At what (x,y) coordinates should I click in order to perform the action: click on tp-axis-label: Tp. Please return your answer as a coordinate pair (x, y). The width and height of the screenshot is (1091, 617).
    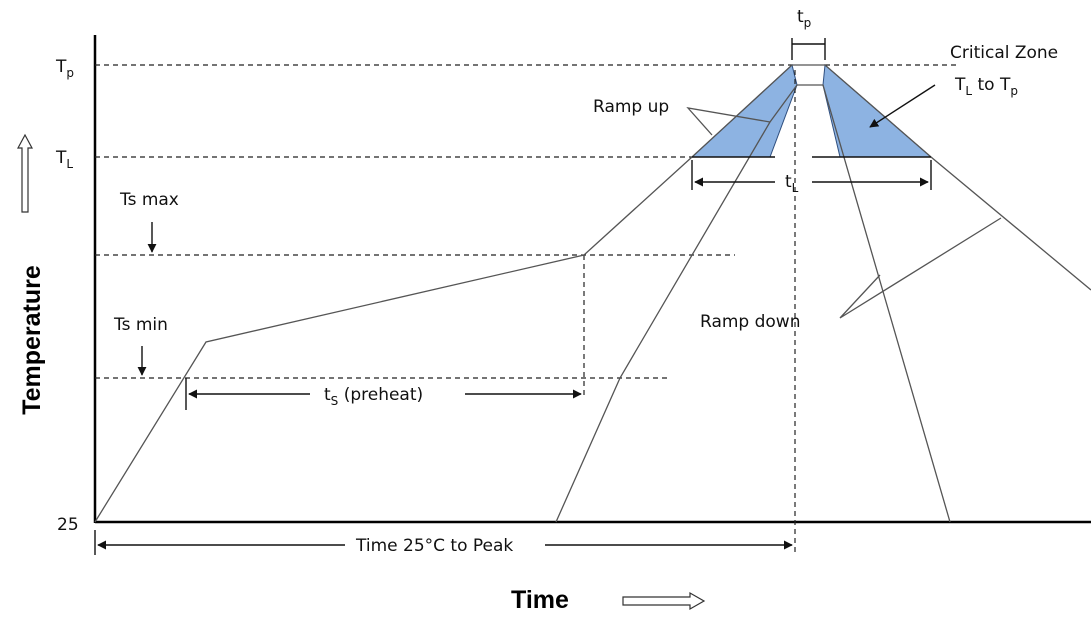
    Looking at the image, I should click on (64, 68).